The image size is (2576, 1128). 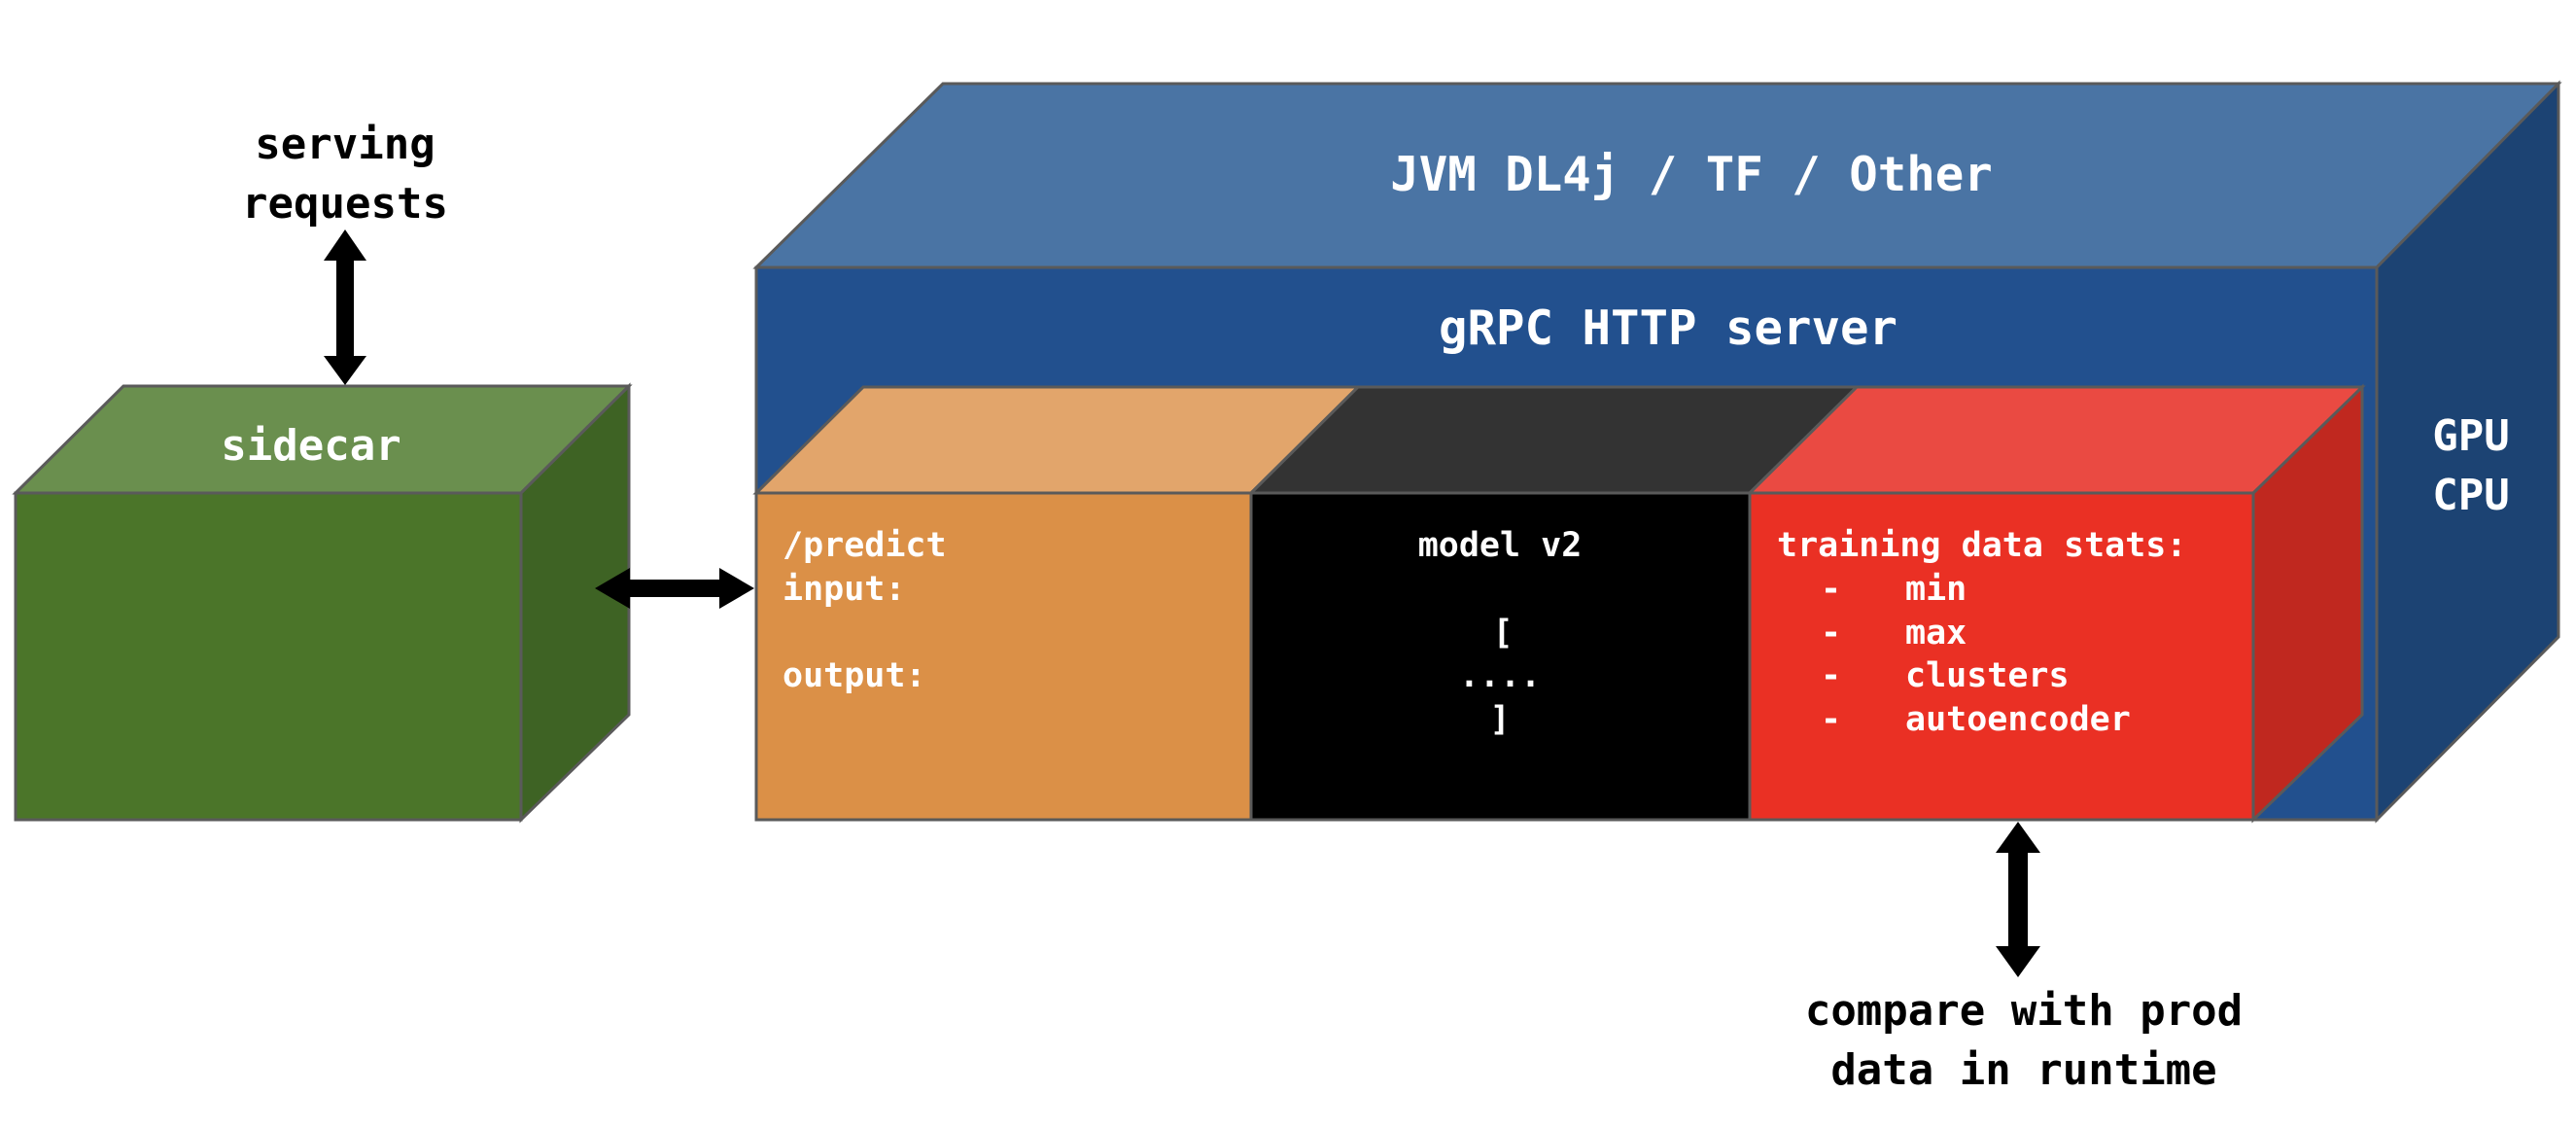 What do you see at coordinates (1981, 545) in the screenshot?
I see `stats-title: training data stats:` at bounding box center [1981, 545].